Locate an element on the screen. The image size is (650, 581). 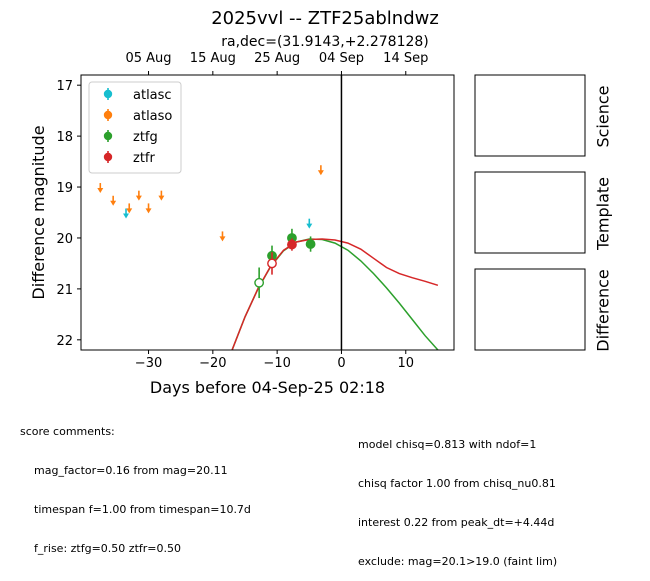
x-axis-label: Days before 04-Sep-25 02:18 is located at coordinates (267, 387).